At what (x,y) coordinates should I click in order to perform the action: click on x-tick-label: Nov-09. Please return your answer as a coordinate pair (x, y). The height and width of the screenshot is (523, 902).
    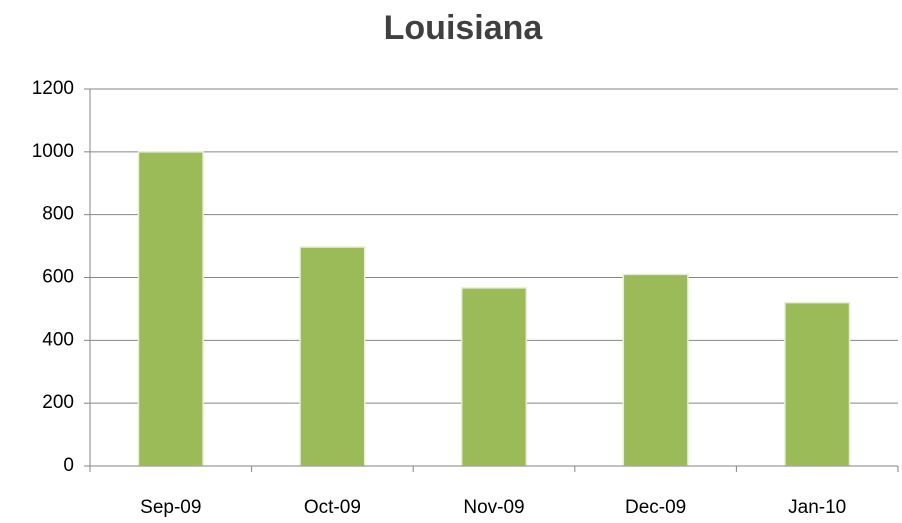
    Looking at the image, I should click on (493, 507).